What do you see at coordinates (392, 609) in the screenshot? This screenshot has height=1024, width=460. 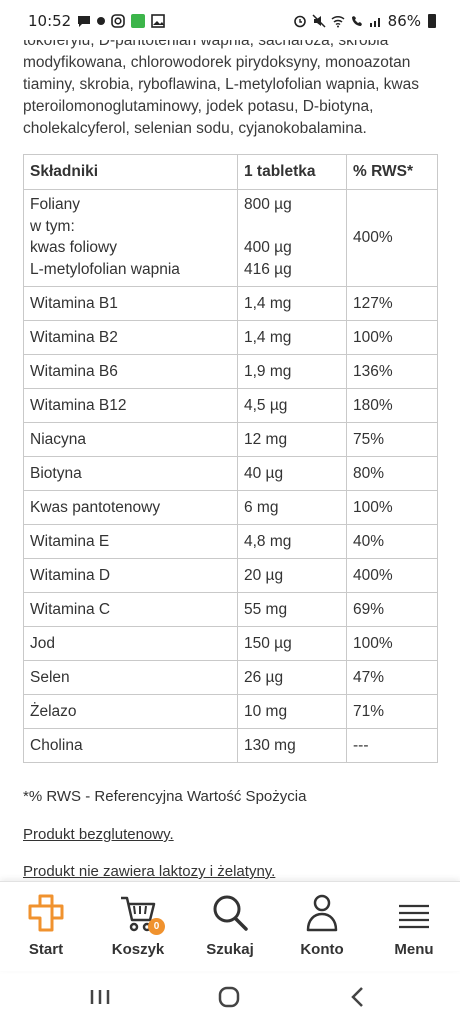 I see `row-rws: 69%` at bounding box center [392, 609].